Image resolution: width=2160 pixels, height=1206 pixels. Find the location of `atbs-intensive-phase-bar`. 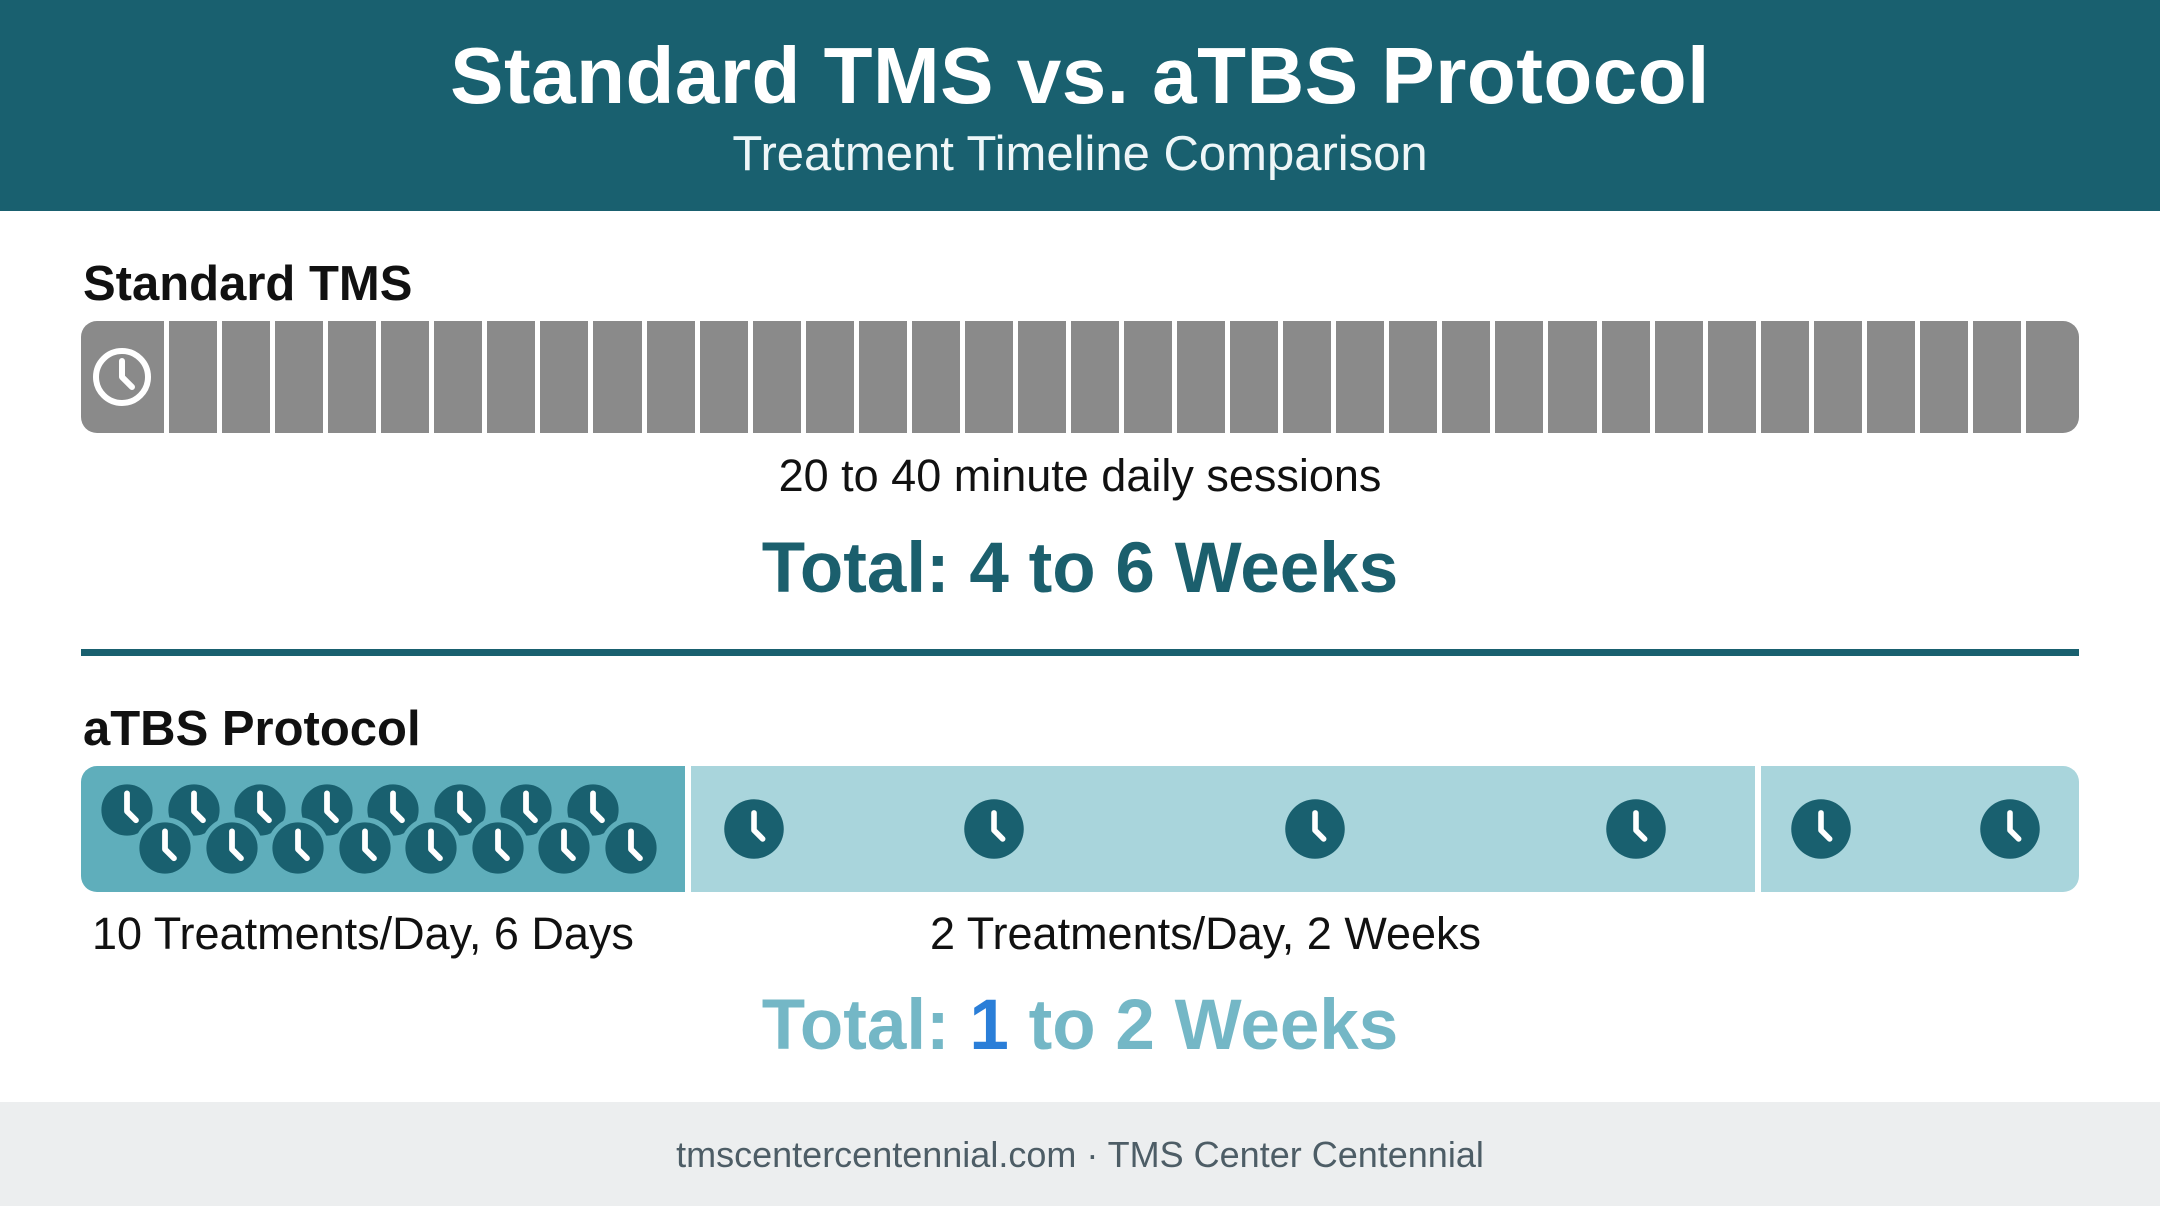

atbs-intensive-phase-bar is located at coordinates (383, 829).